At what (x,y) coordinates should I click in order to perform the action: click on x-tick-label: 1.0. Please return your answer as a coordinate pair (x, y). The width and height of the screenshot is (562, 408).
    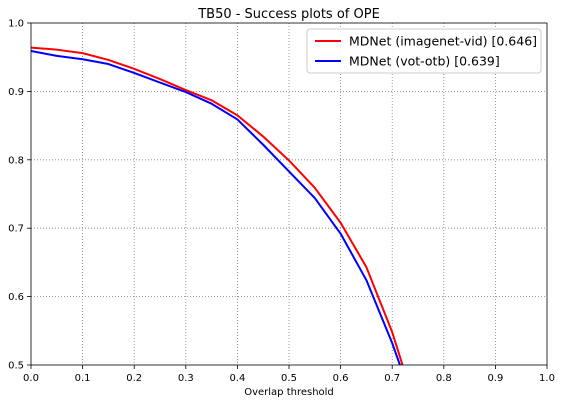
    Looking at the image, I should click on (547, 378).